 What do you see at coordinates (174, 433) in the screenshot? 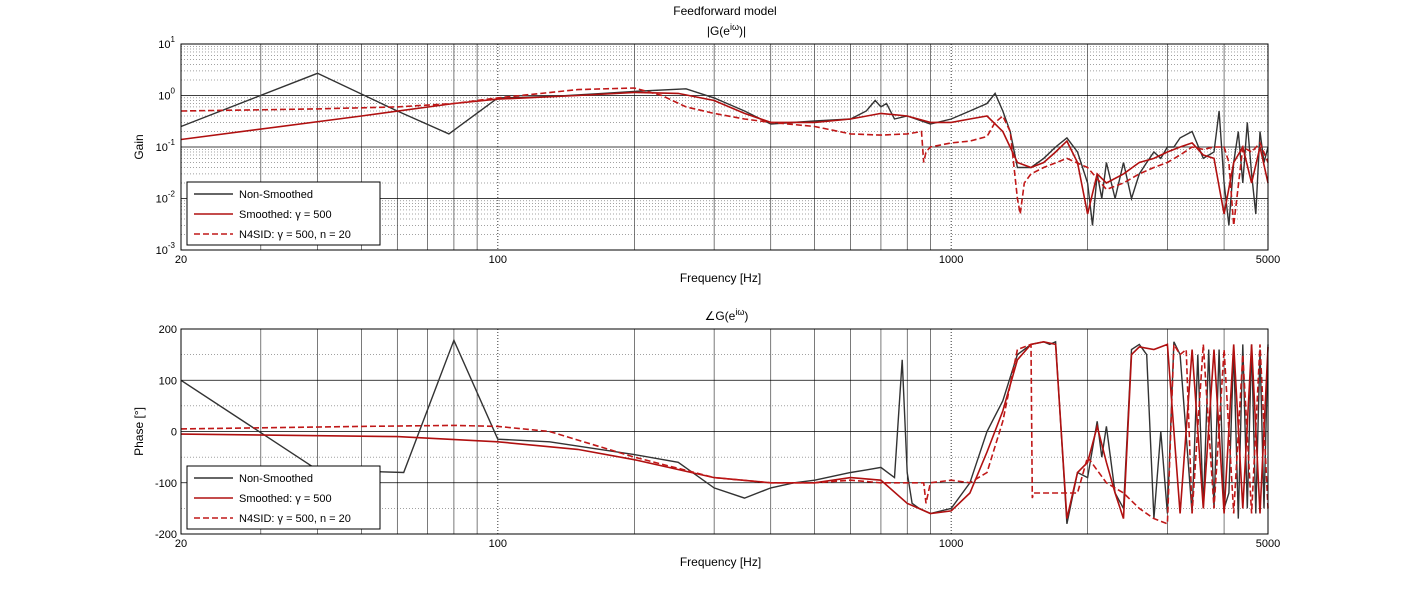
I see `y-tick-label: 0` at bounding box center [174, 433].